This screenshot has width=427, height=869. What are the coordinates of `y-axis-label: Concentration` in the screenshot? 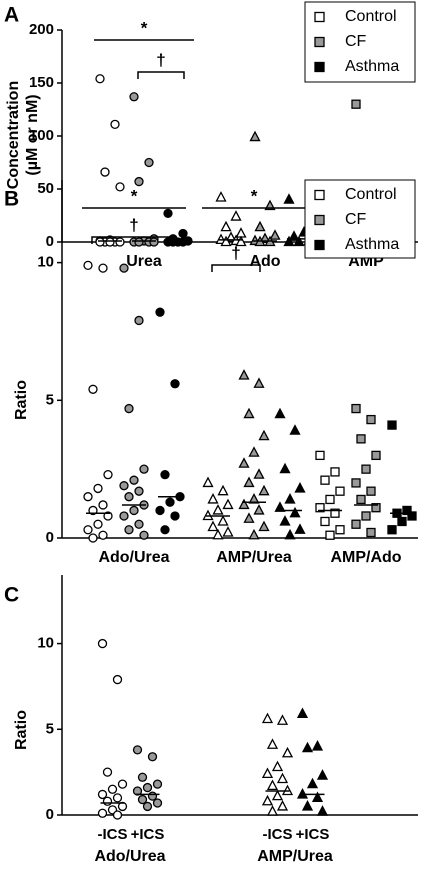 It's located at (13, 135).